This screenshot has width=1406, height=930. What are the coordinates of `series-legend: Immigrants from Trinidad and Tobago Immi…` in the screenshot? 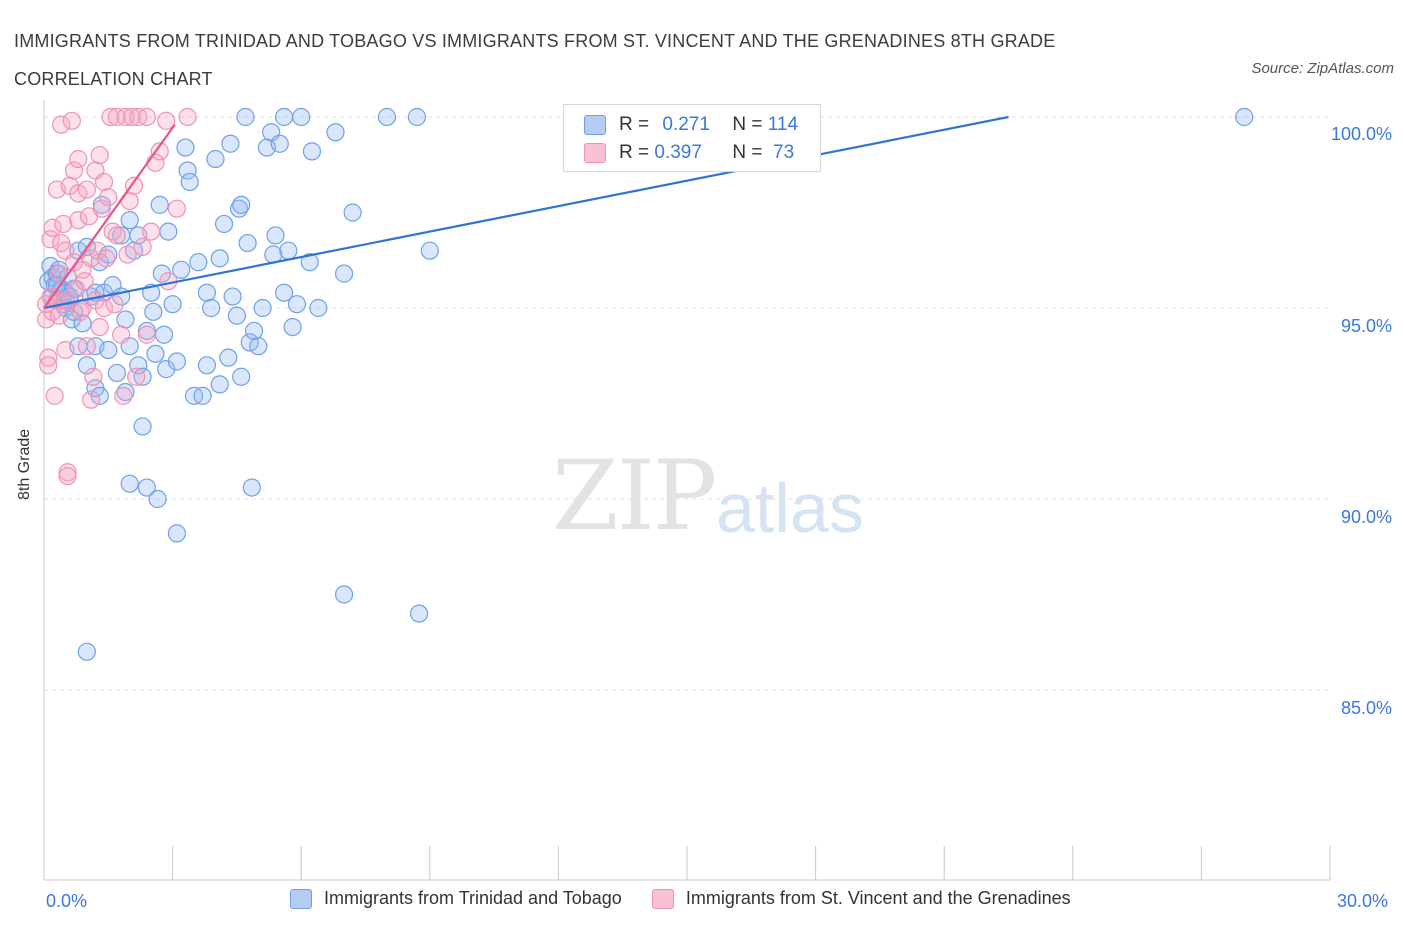 It's located at (695, 898).